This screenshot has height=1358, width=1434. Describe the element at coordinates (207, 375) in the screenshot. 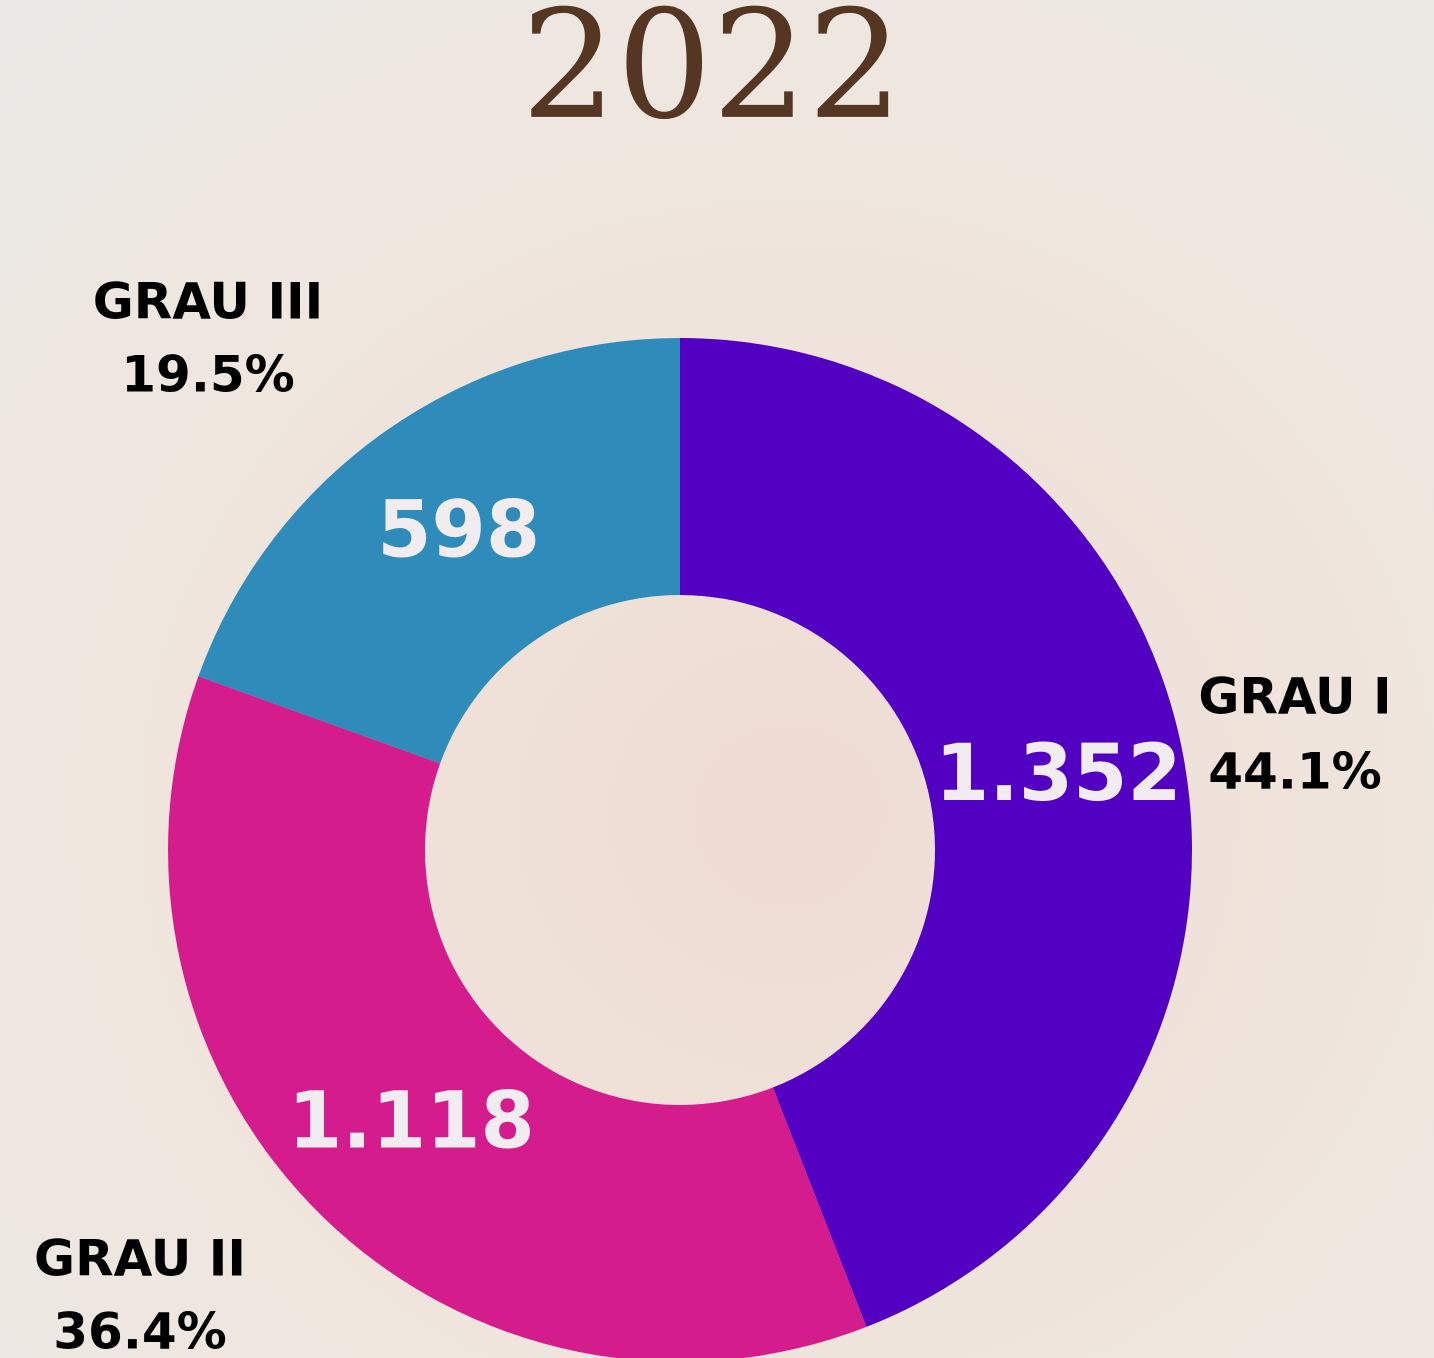

I see `percent-label: 19.5%` at that location.